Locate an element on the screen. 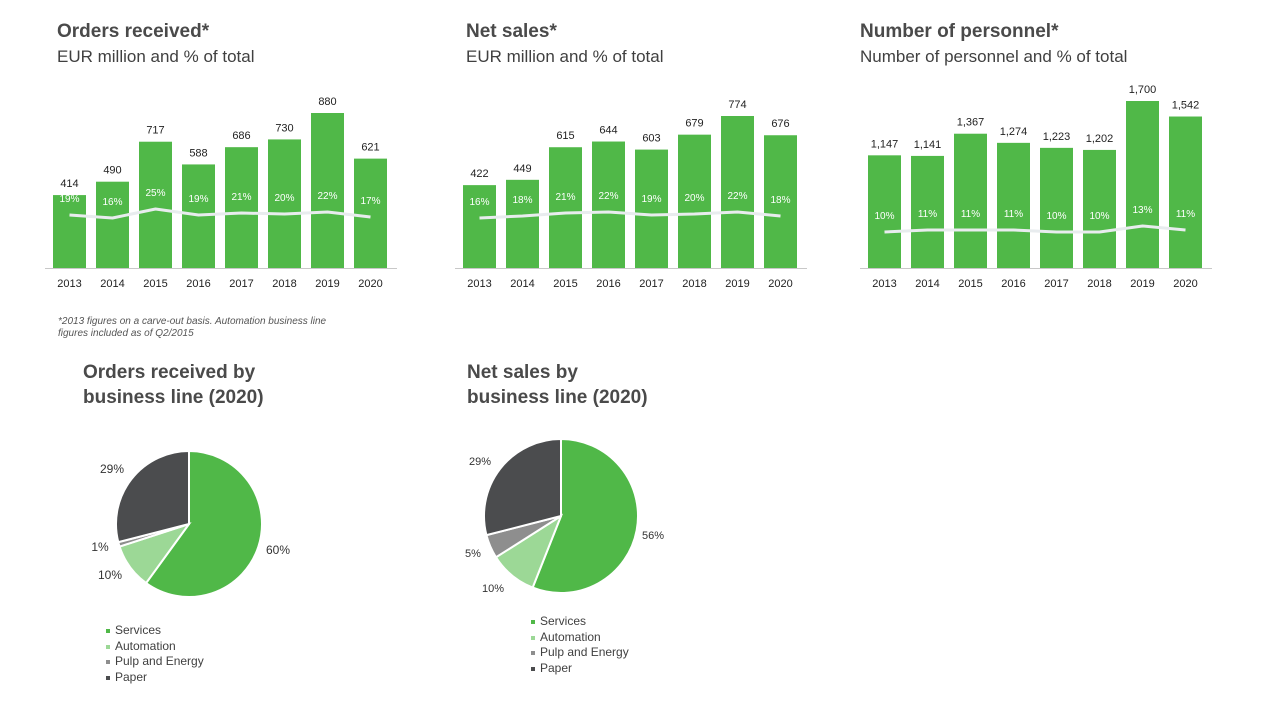 This screenshot has width=1280, height=720. net-sales-pie-legend: Services Automation Pulp and Energy Paper is located at coordinates (580, 645).